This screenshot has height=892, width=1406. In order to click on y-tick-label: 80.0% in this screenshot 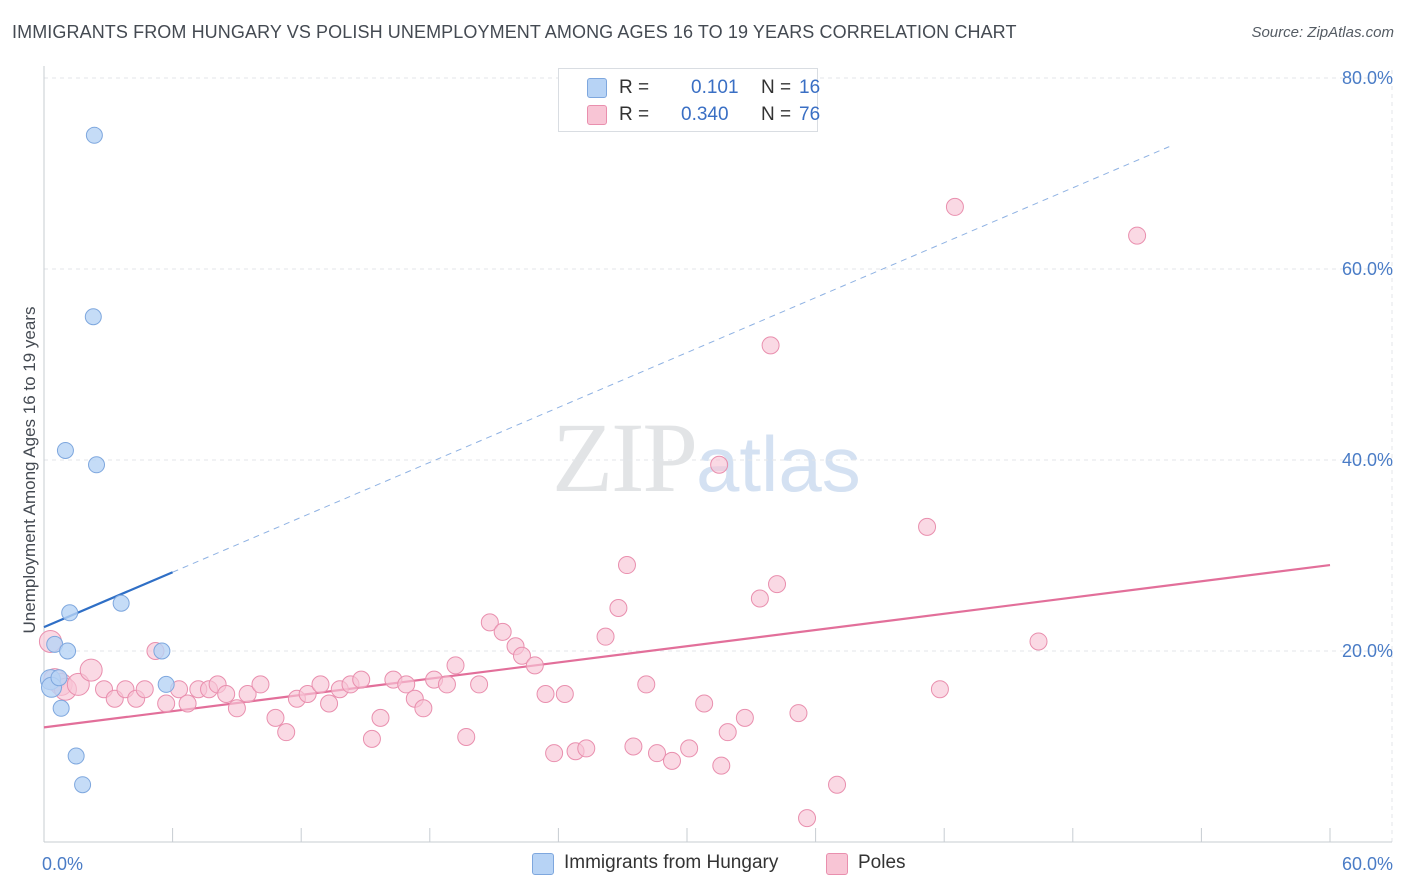, I will do `click(1367, 78)`.